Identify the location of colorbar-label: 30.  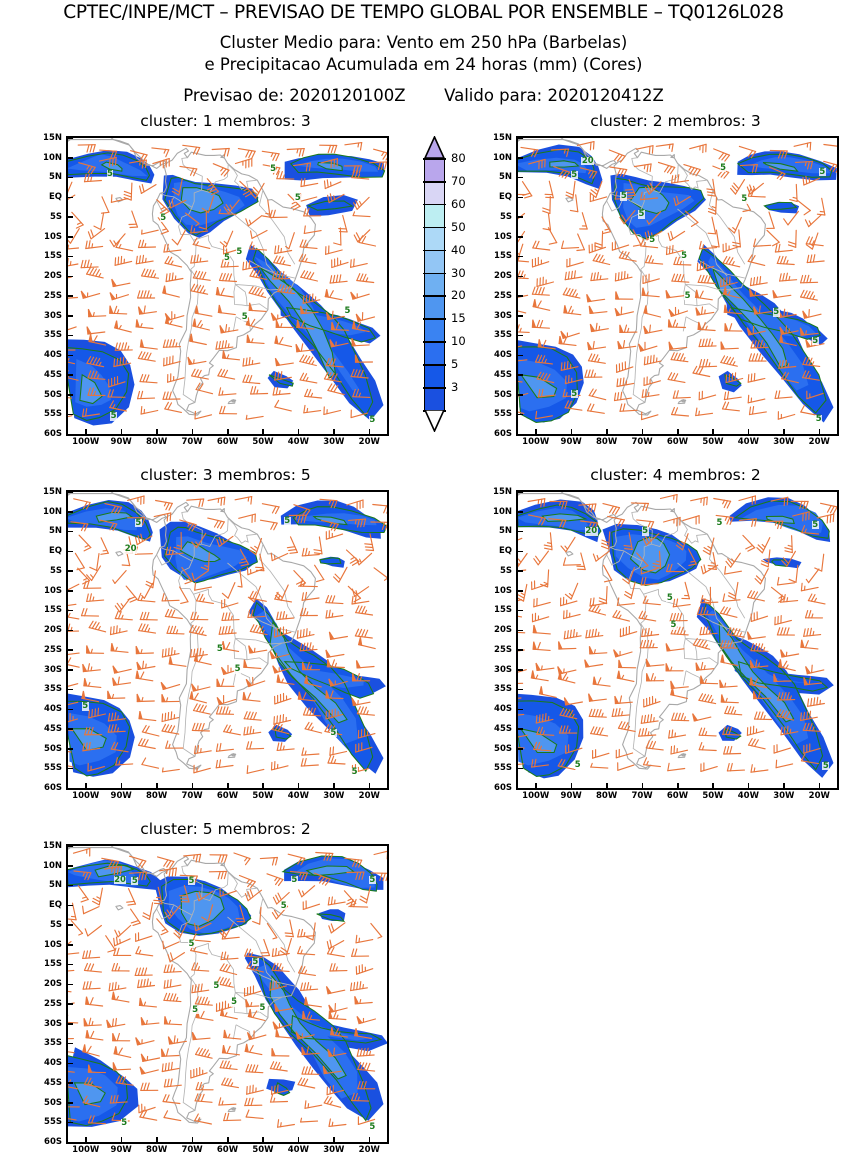
(458, 272).